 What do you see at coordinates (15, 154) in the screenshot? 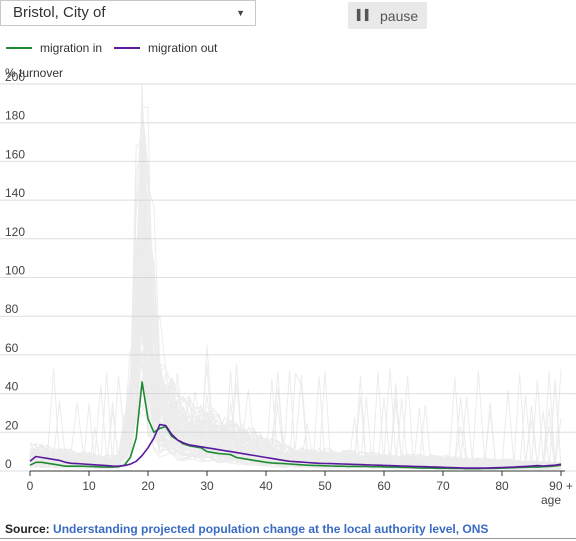
I see `y-tick-label: 160` at bounding box center [15, 154].